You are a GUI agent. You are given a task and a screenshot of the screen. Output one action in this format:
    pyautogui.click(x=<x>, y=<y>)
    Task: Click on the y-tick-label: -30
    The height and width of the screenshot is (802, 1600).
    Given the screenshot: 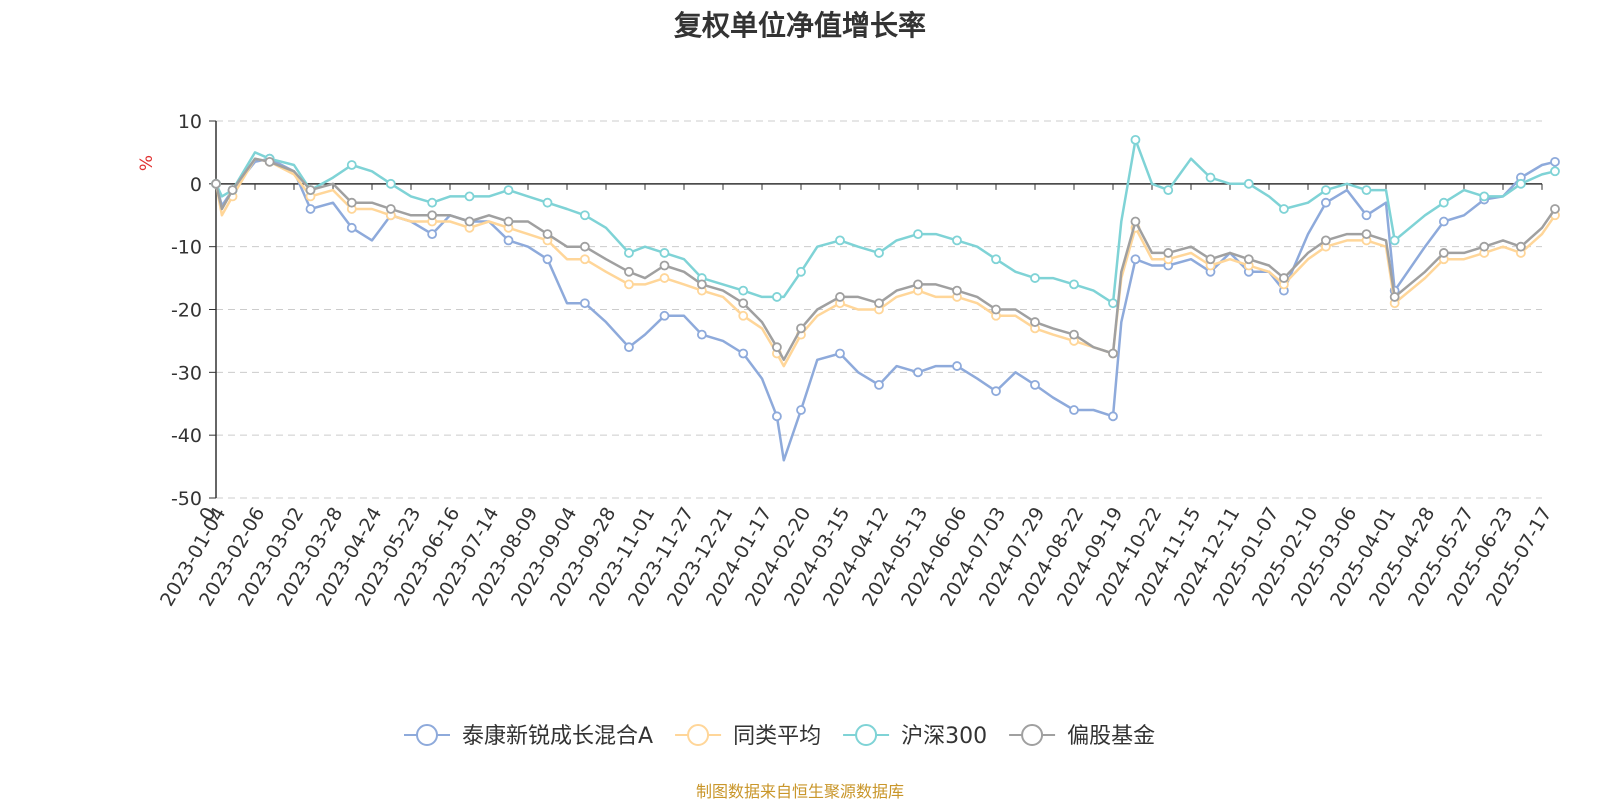 What is the action you would take?
    pyautogui.click(x=186, y=373)
    